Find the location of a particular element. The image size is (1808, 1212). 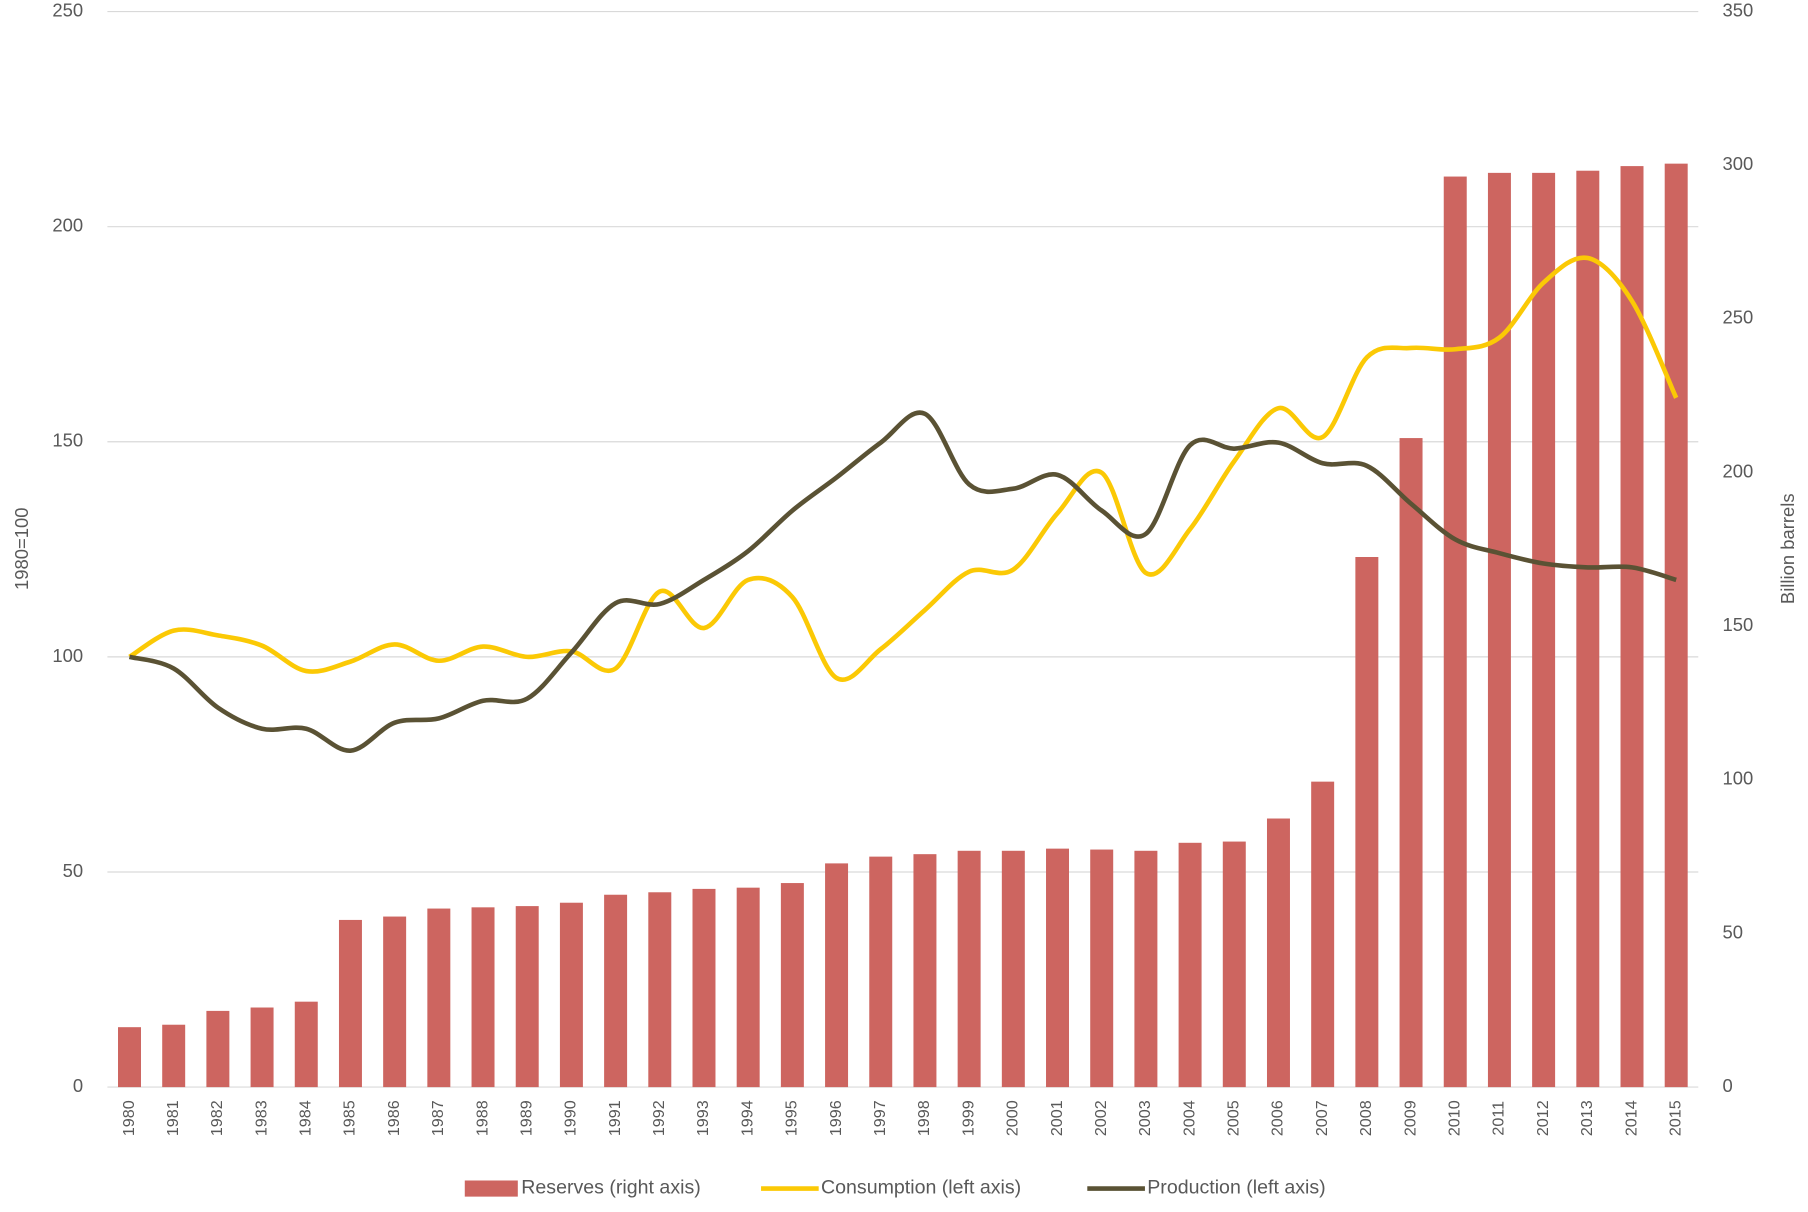

x-tick-label: 1986 is located at coordinates (394, 1118).